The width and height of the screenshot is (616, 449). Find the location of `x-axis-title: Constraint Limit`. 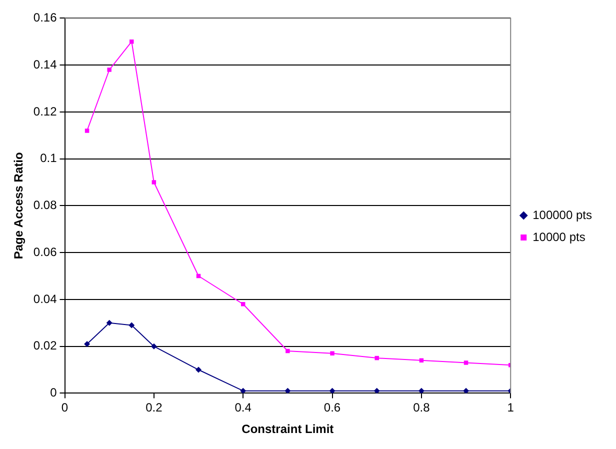

x-axis-title: Constraint Limit is located at coordinates (288, 429).